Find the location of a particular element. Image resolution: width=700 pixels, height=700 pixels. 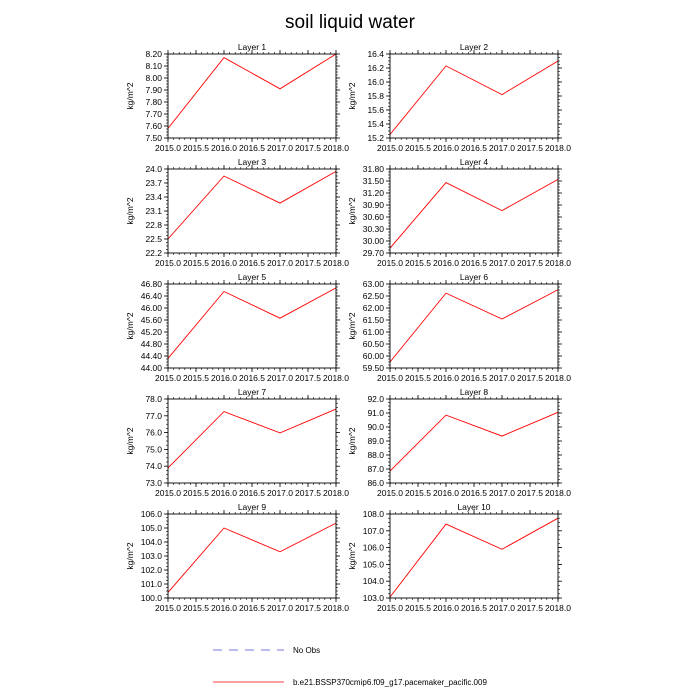

y-tick-label: 46.80 is located at coordinates (152, 284).